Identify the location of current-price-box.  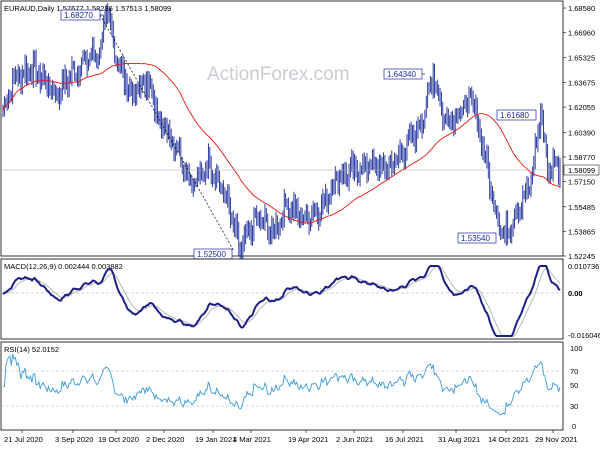
(581, 170).